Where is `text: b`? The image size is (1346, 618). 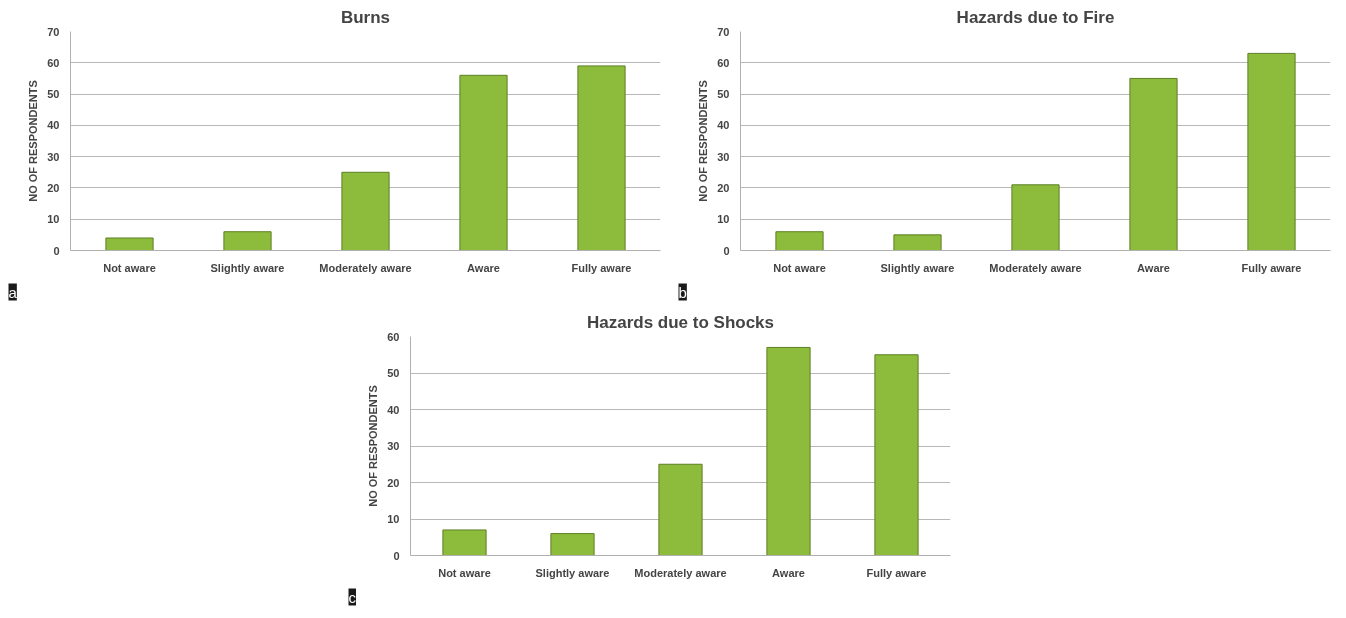 text: b is located at coordinates (682, 292).